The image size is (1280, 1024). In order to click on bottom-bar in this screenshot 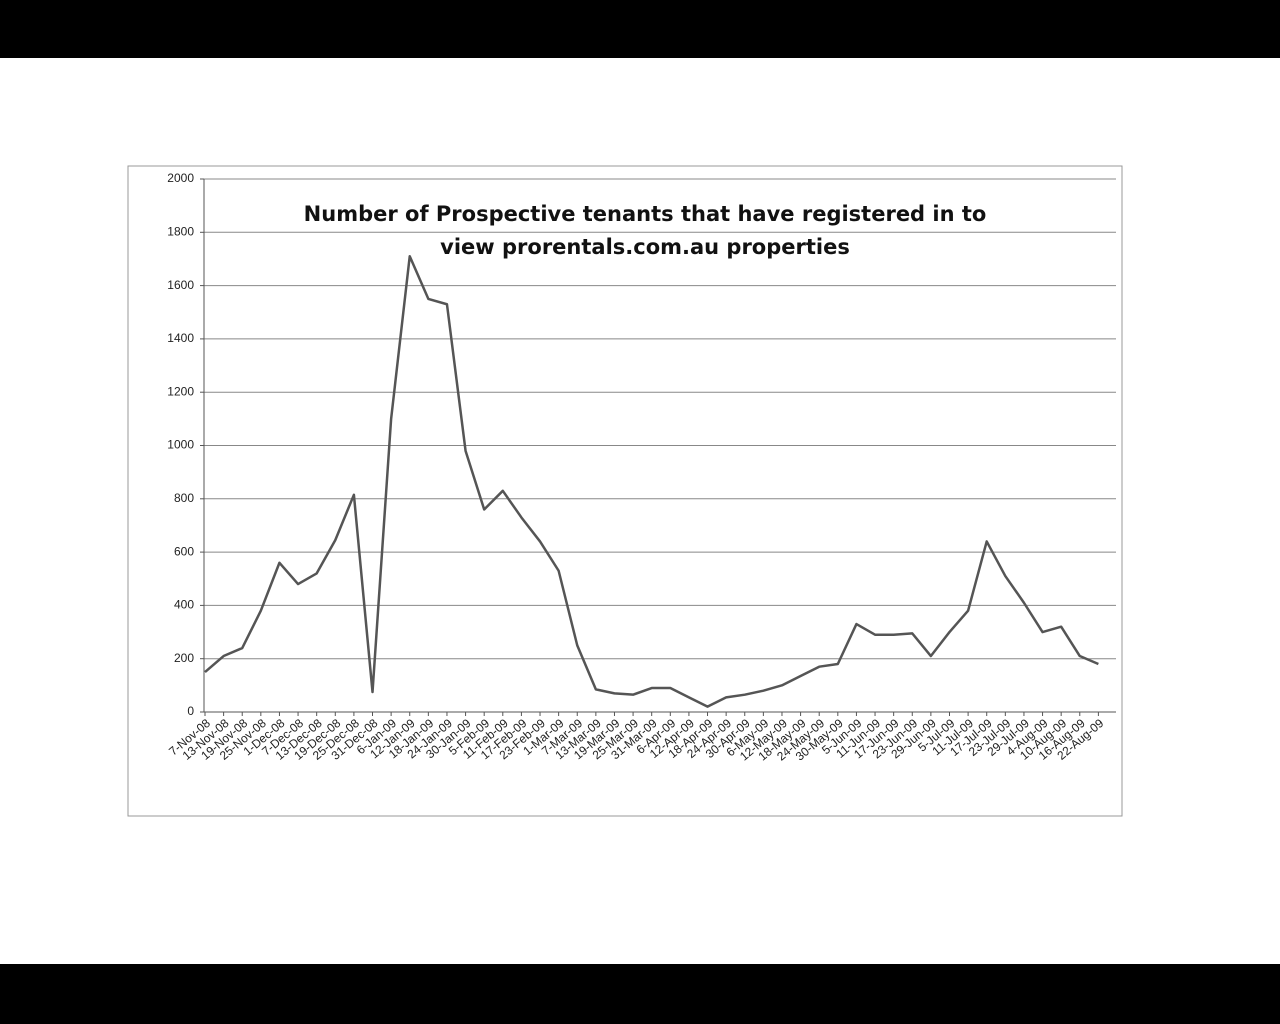, I will do `click(640, 994)`.